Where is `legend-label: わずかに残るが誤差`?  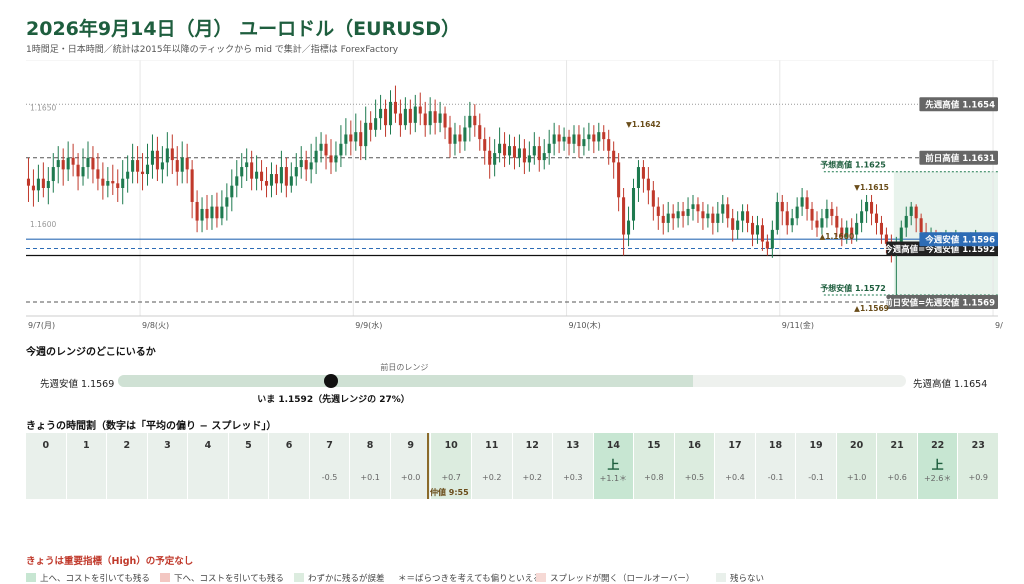 legend-label: わずかに残るが誤差 is located at coordinates (346, 579).